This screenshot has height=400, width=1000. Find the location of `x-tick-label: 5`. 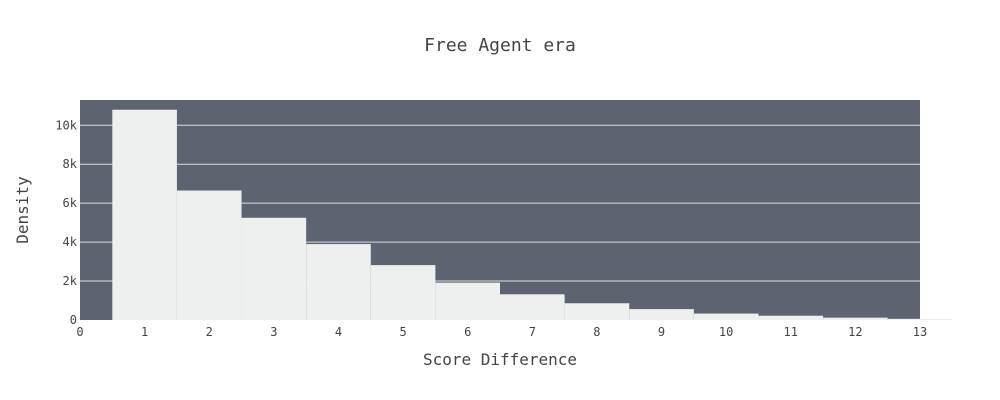

x-tick-label: 5 is located at coordinates (402, 332).